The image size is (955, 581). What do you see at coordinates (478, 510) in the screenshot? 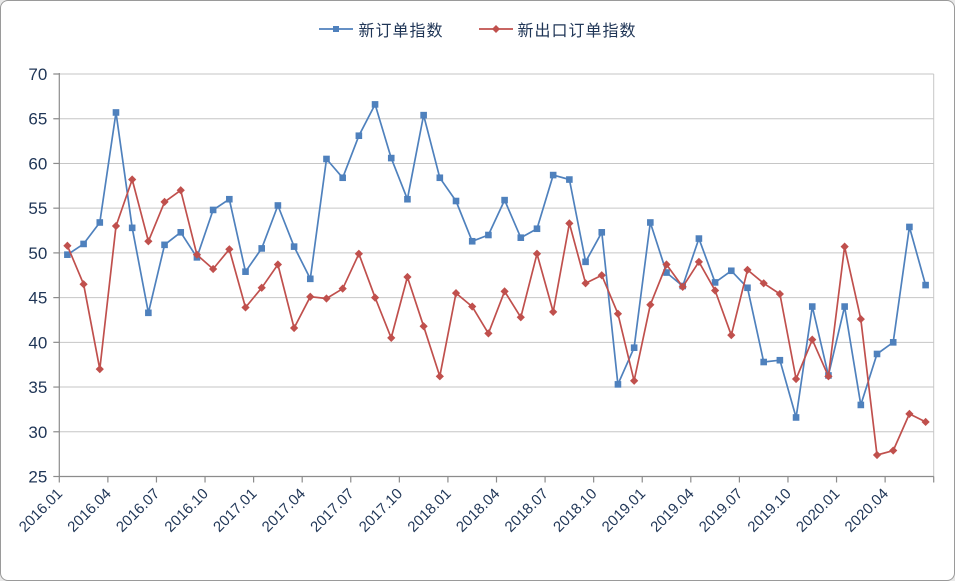
I see `x-tick-label: 2018.04` at bounding box center [478, 510].